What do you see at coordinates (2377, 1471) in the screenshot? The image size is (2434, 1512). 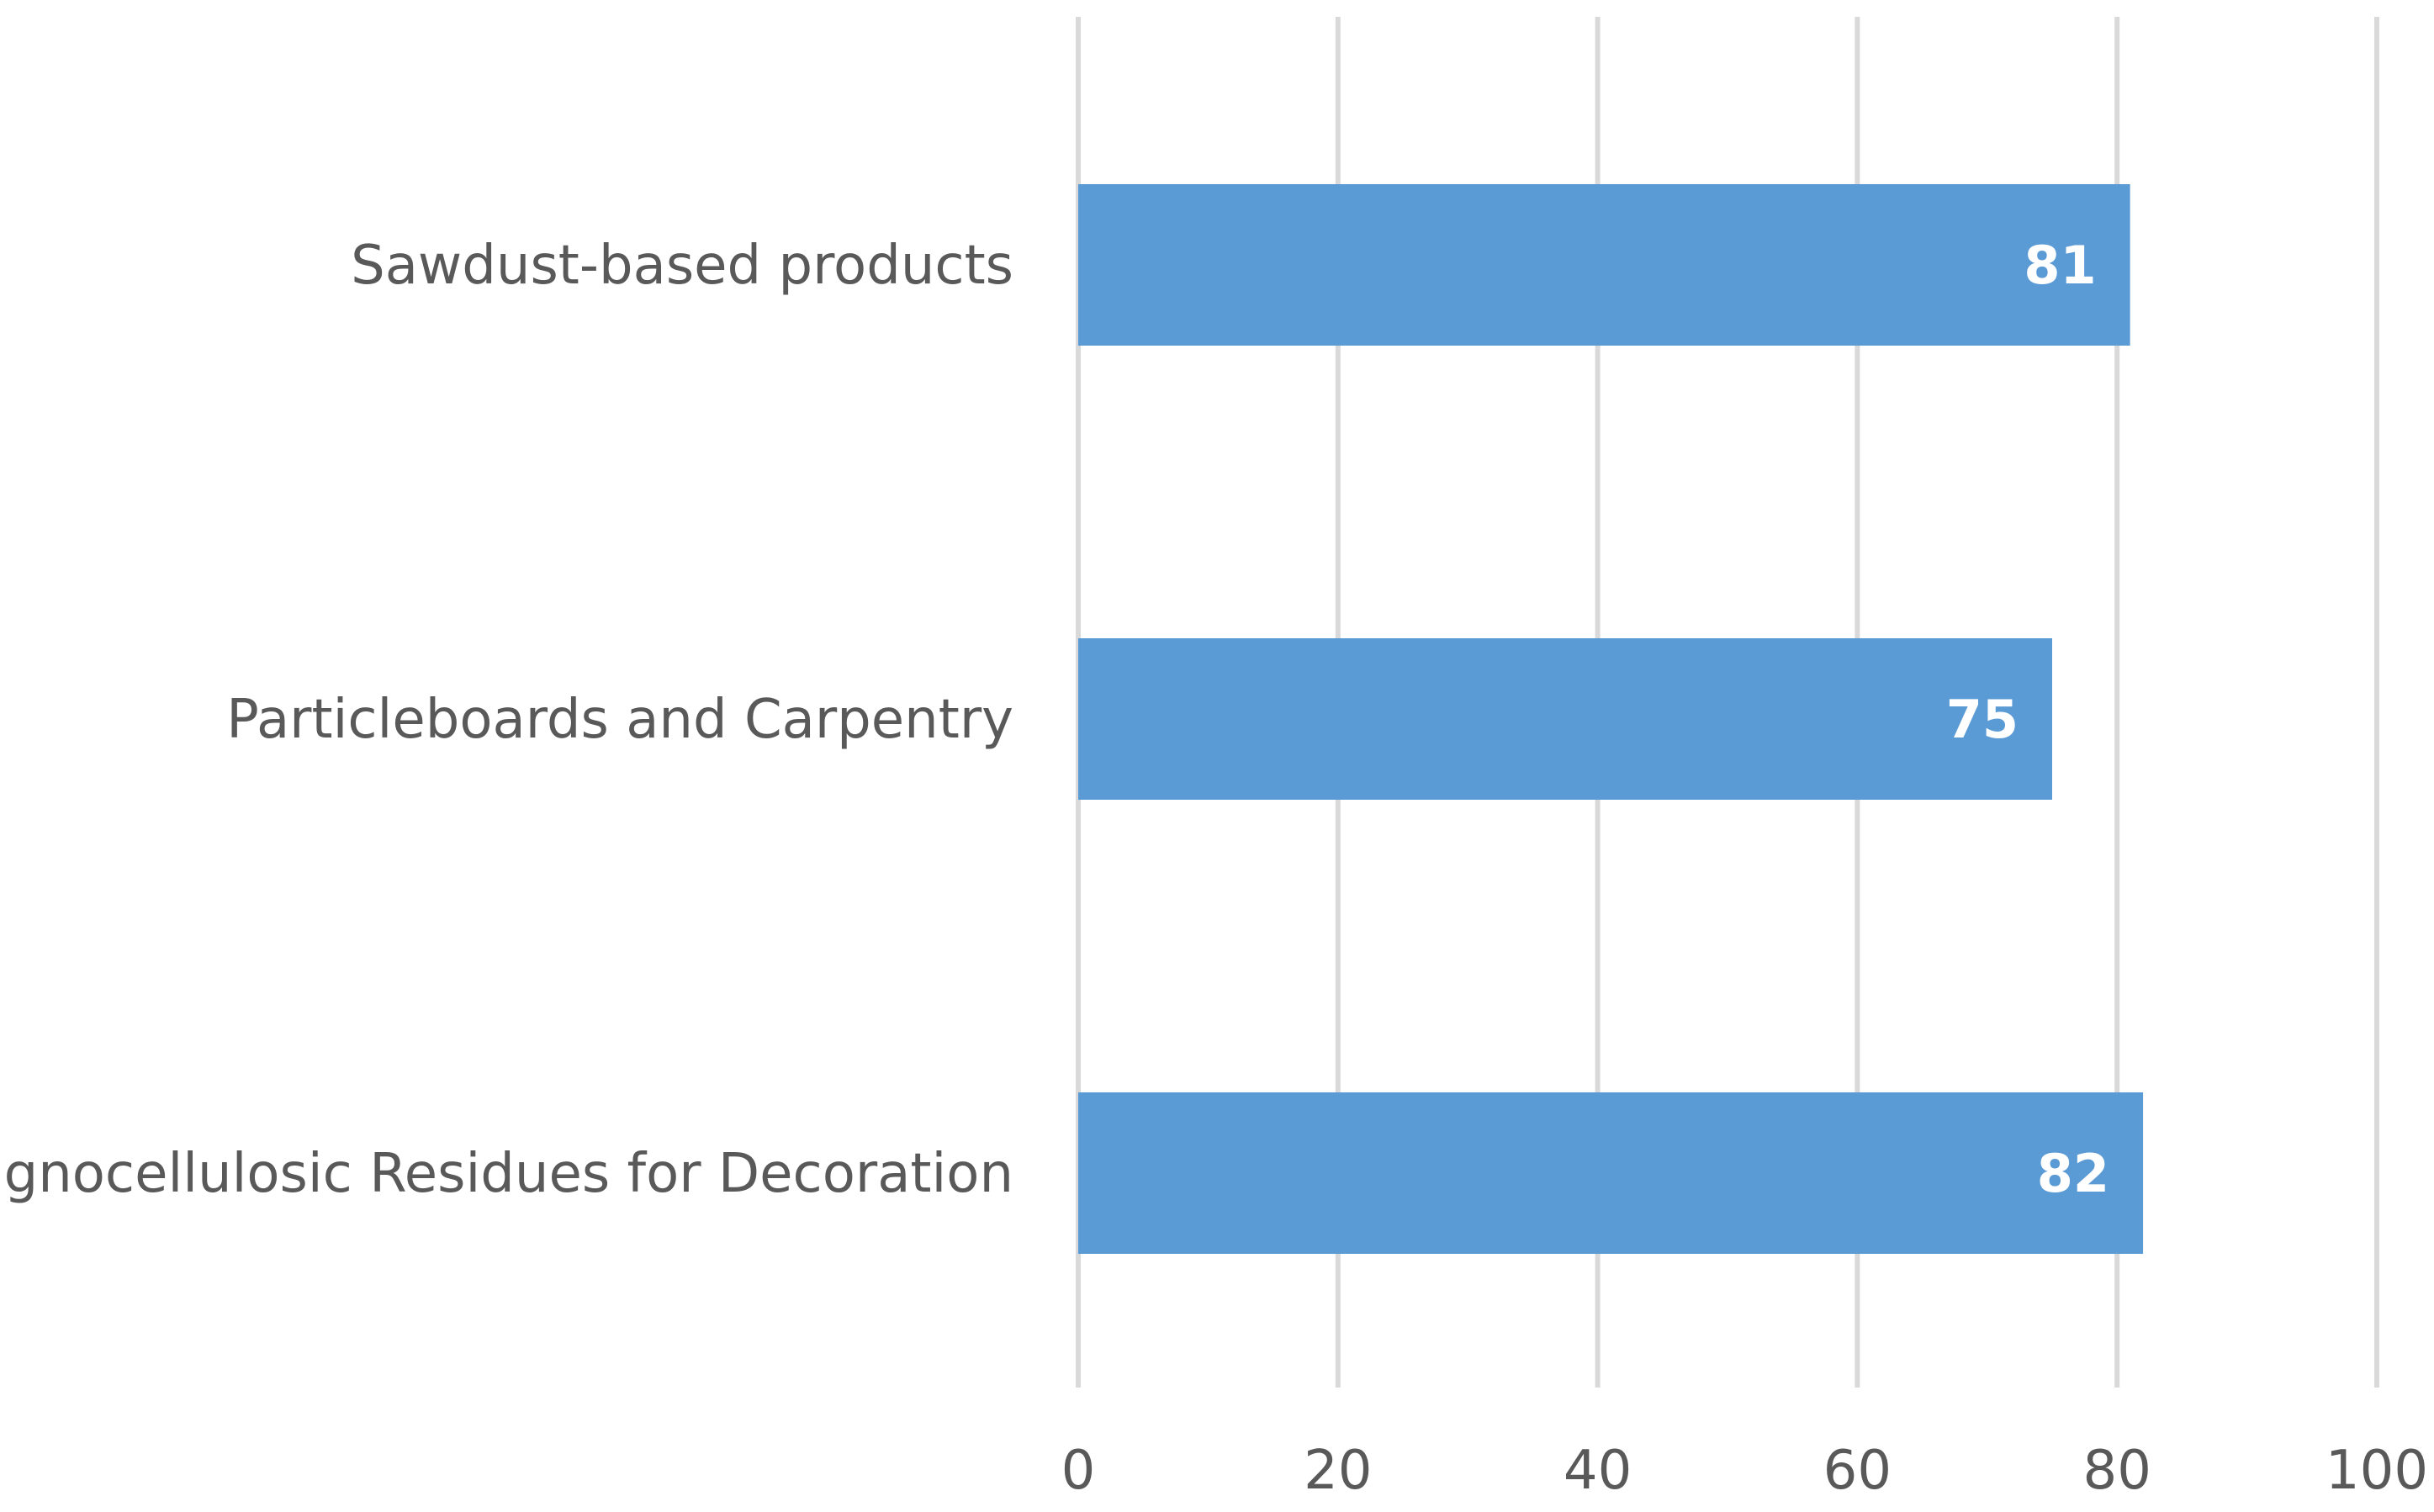 I see `x-tick-label-100: 100` at bounding box center [2377, 1471].